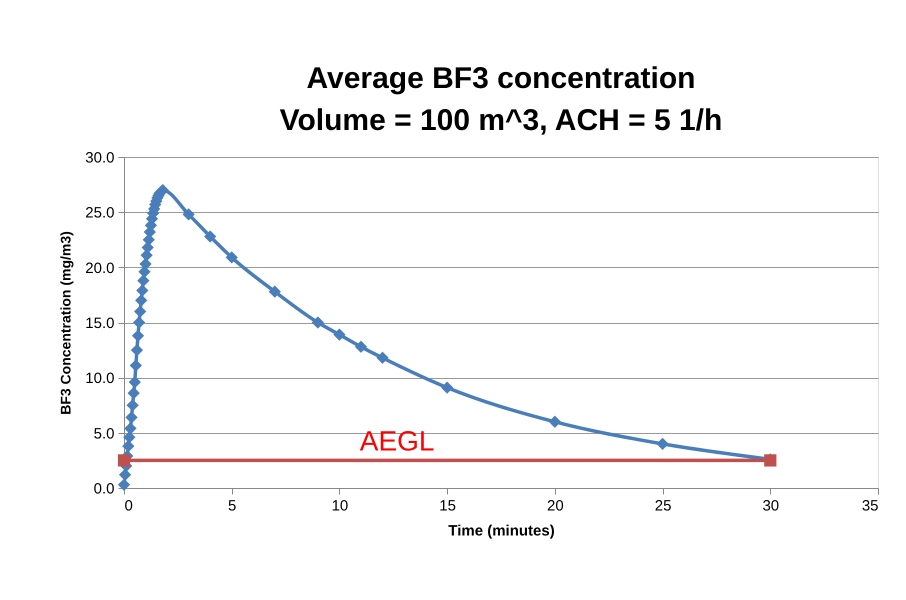 The image size is (906, 600). Describe the element at coordinates (555, 506) in the screenshot. I see `x-tick-label: 20` at that location.